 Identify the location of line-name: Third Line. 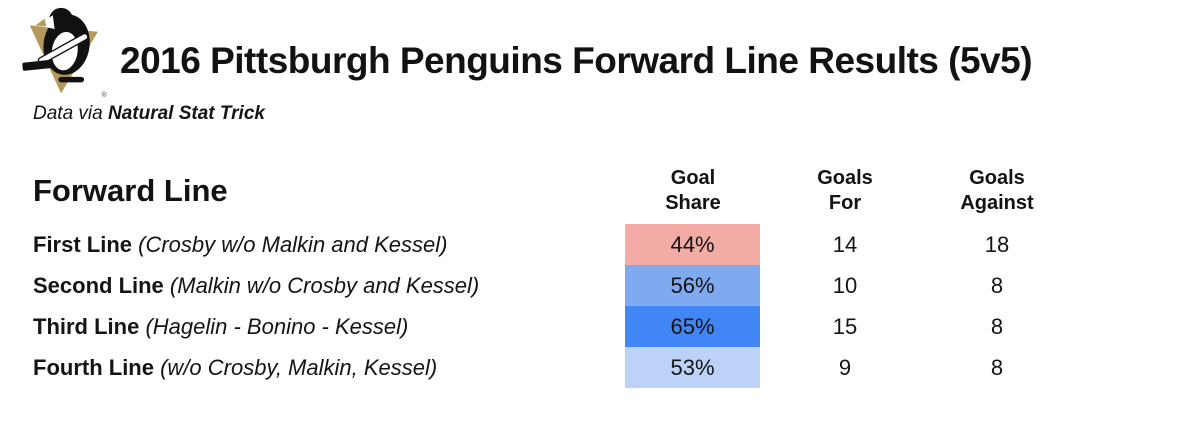
(86, 326).